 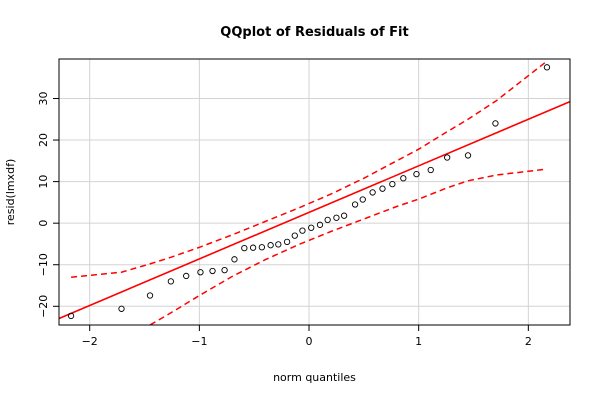 I want to click on y-axis-label: resid(lmxdf), so click(x=10, y=192).